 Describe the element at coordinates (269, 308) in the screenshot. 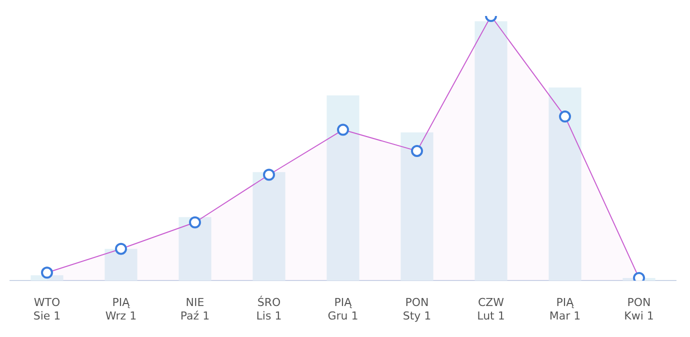

I see `x-tick-label: ŚRO Lis 1` at that location.